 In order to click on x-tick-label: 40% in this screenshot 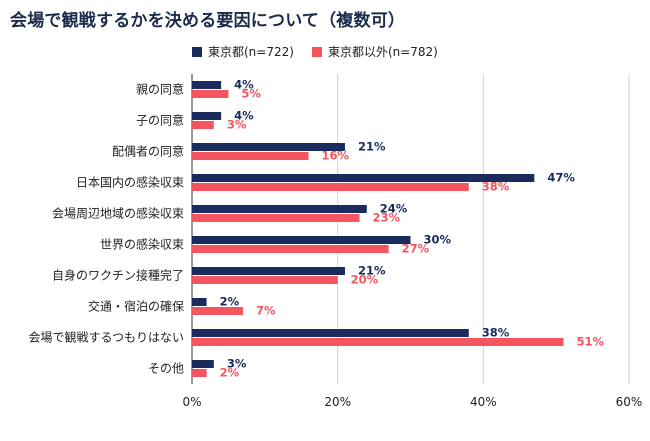, I will do `click(483, 402)`.